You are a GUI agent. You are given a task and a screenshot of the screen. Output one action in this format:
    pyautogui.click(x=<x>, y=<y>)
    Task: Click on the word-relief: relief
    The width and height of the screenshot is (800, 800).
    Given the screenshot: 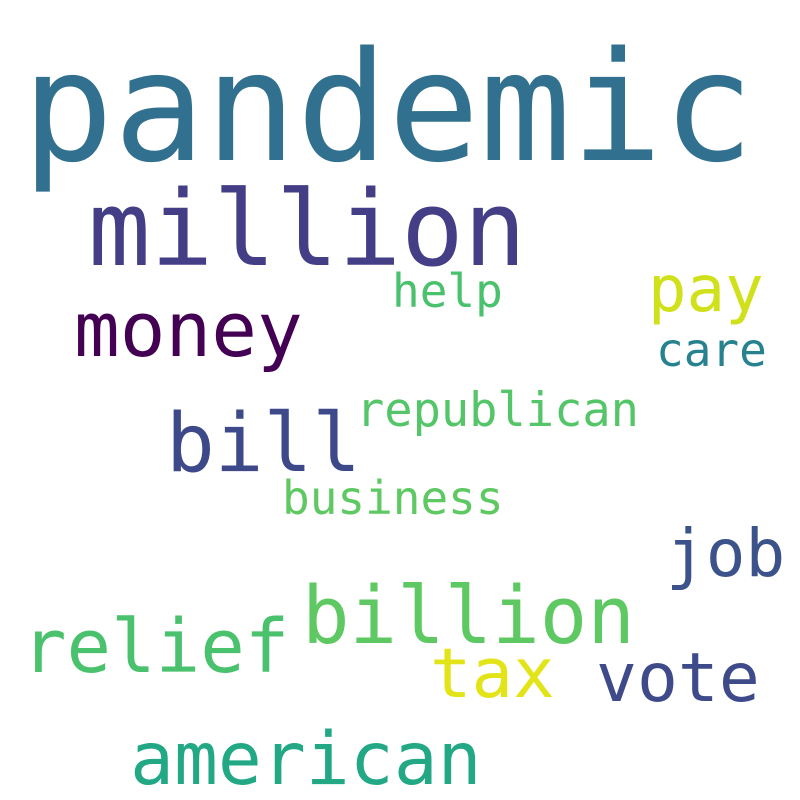 What is the action you would take?
    pyautogui.click(x=156, y=647)
    